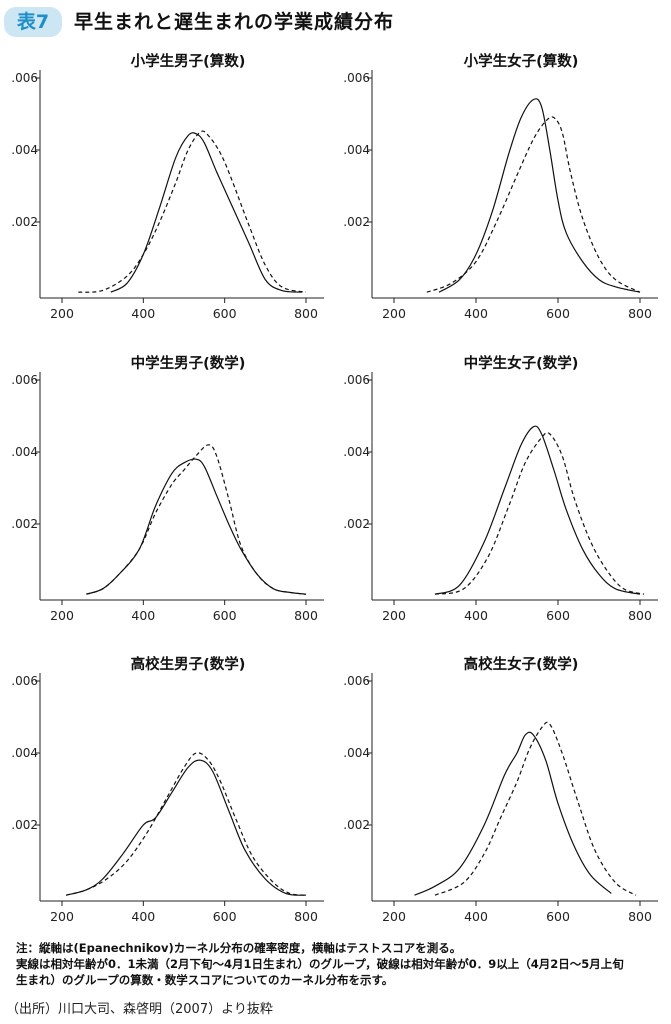 The width and height of the screenshot is (671, 1024). What do you see at coordinates (234, 22) in the screenshot?
I see `figure-title: 早生まれと遅生まれの学業成績分布` at bounding box center [234, 22].